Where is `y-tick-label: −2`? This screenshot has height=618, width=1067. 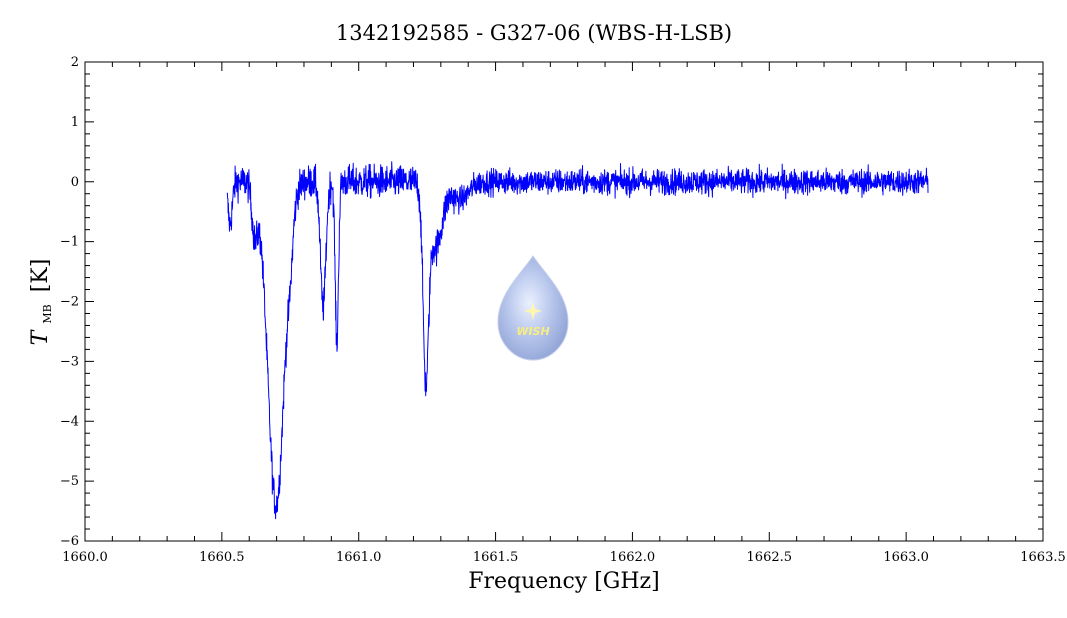 y-tick-label: −2 is located at coordinates (69, 302).